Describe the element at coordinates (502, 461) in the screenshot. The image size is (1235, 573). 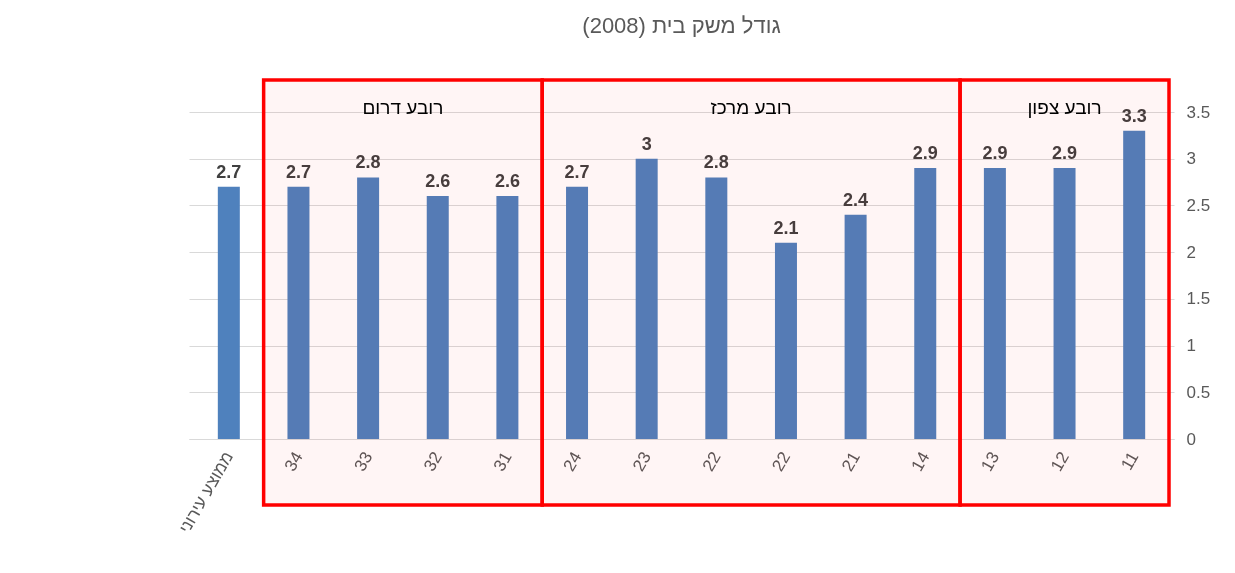
I see `x-tick-label: 31` at that location.